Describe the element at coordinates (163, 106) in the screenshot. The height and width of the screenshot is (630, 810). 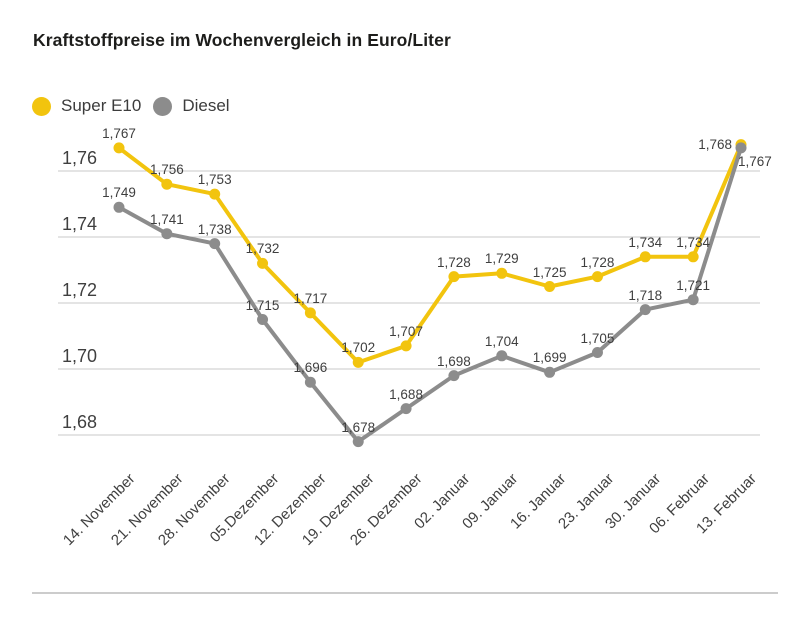
I see `legend-marker-diesel-icon` at that location.